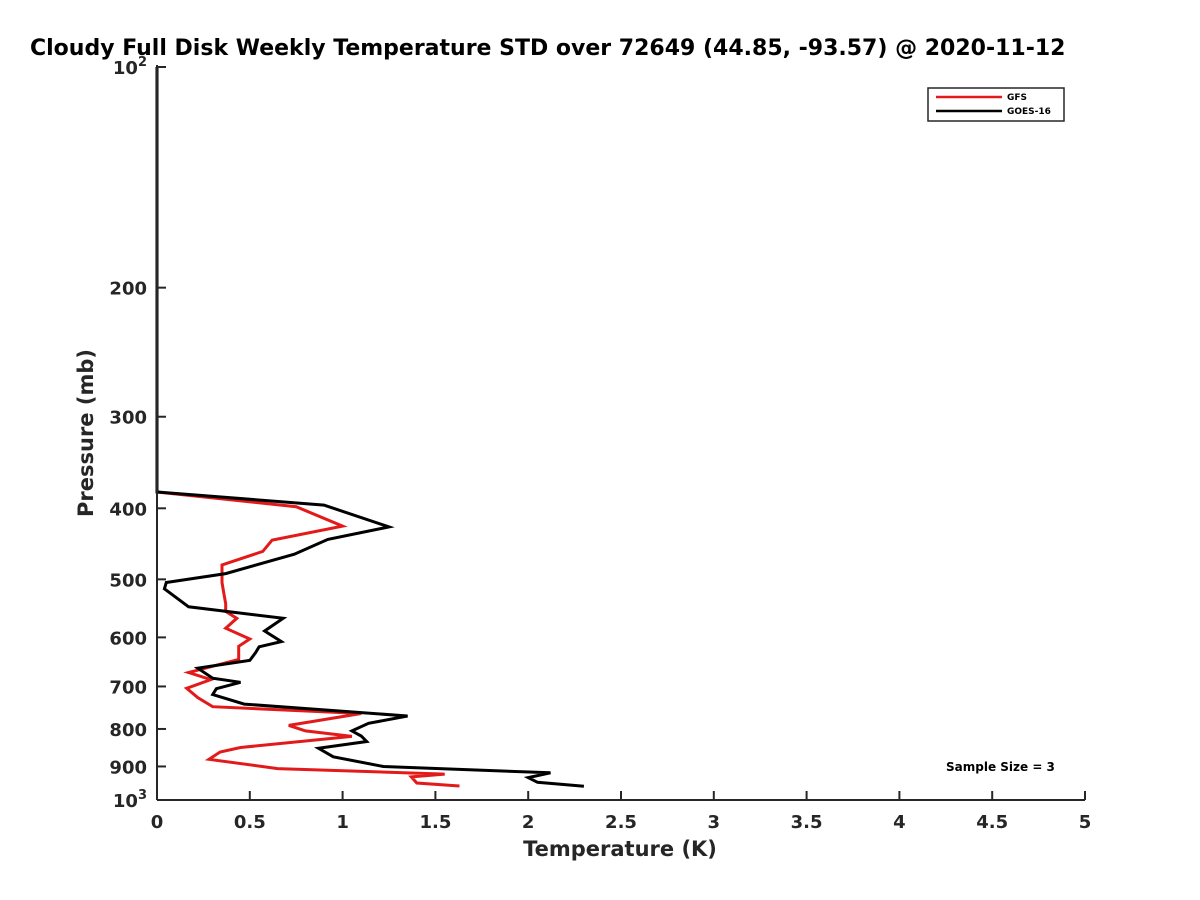 Image resolution: width=1200 pixels, height=900 pixels. Describe the element at coordinates (130, 67) in the screenshot. I see `y-tick-label: 10²` at that location.